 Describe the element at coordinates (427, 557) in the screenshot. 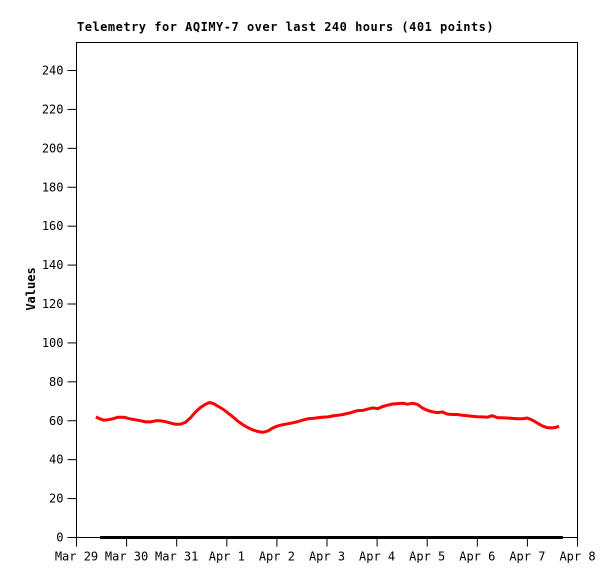

I see `x-tick-label: Apr 5` at that location.